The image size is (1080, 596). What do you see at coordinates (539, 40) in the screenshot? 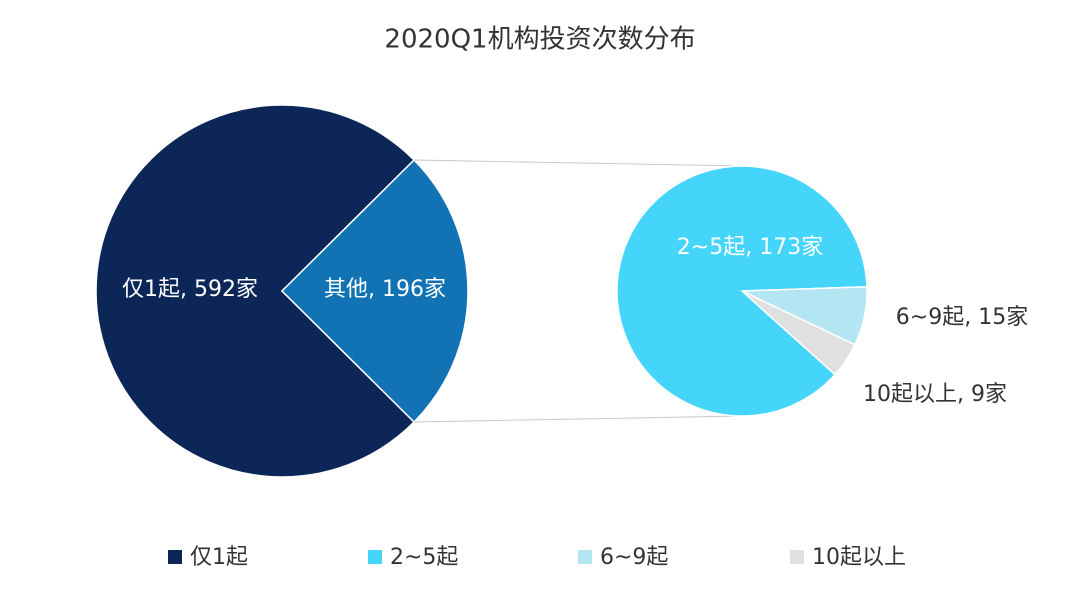
I see `chart-title: 2020Q1机构投资次数分布` at bounding box center [539, 40].